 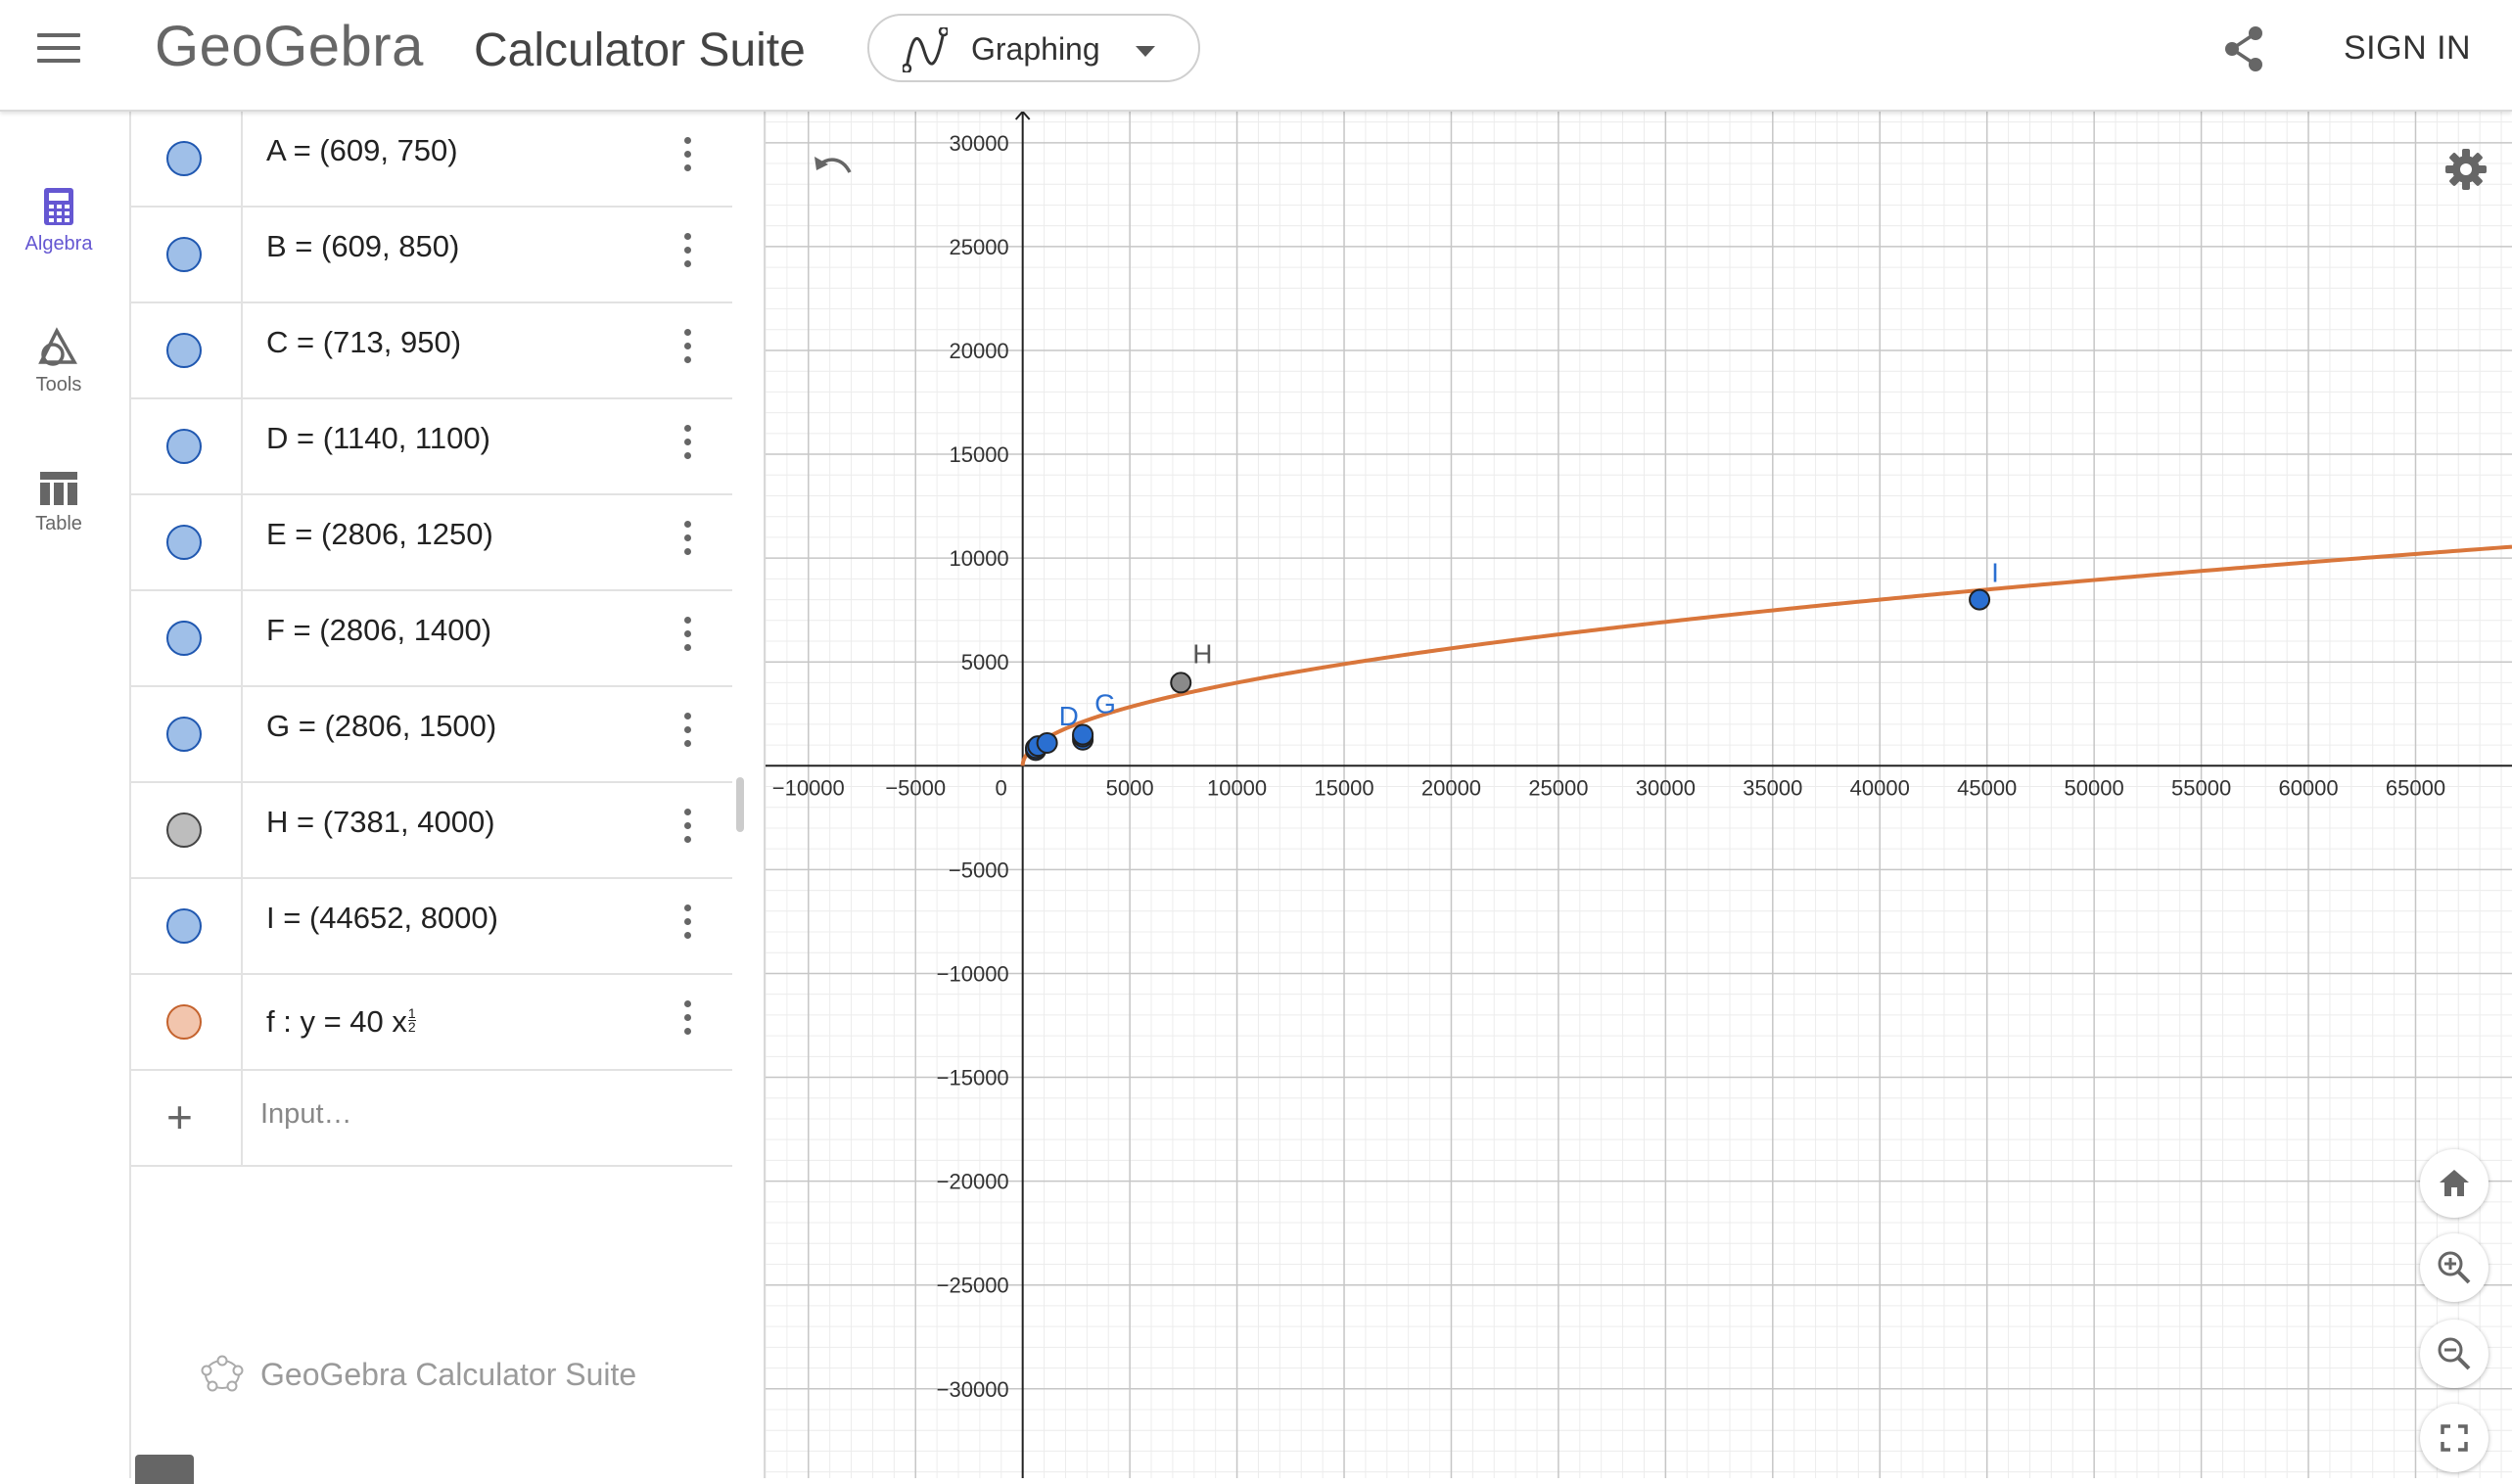 What do you see at coordinates (363, 246) in the screenshot?
I see `algebra-expression: B = (609, 850)` at bounding box center [363, 246].